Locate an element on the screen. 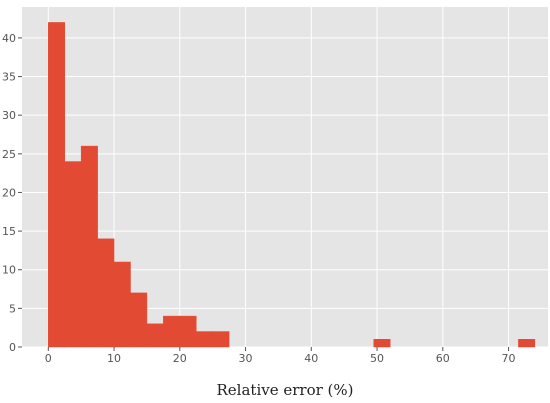 The image size is (550, 403). x-tick-label: 40 is located at coordinates (311, 358).